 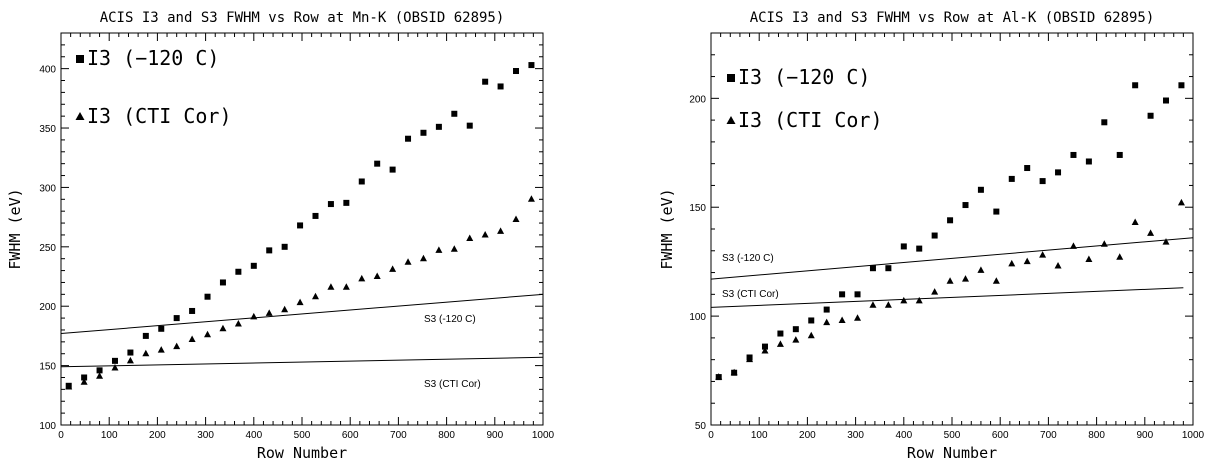 I want to click on x-tick-label: 400, so click(x=253, y=435).